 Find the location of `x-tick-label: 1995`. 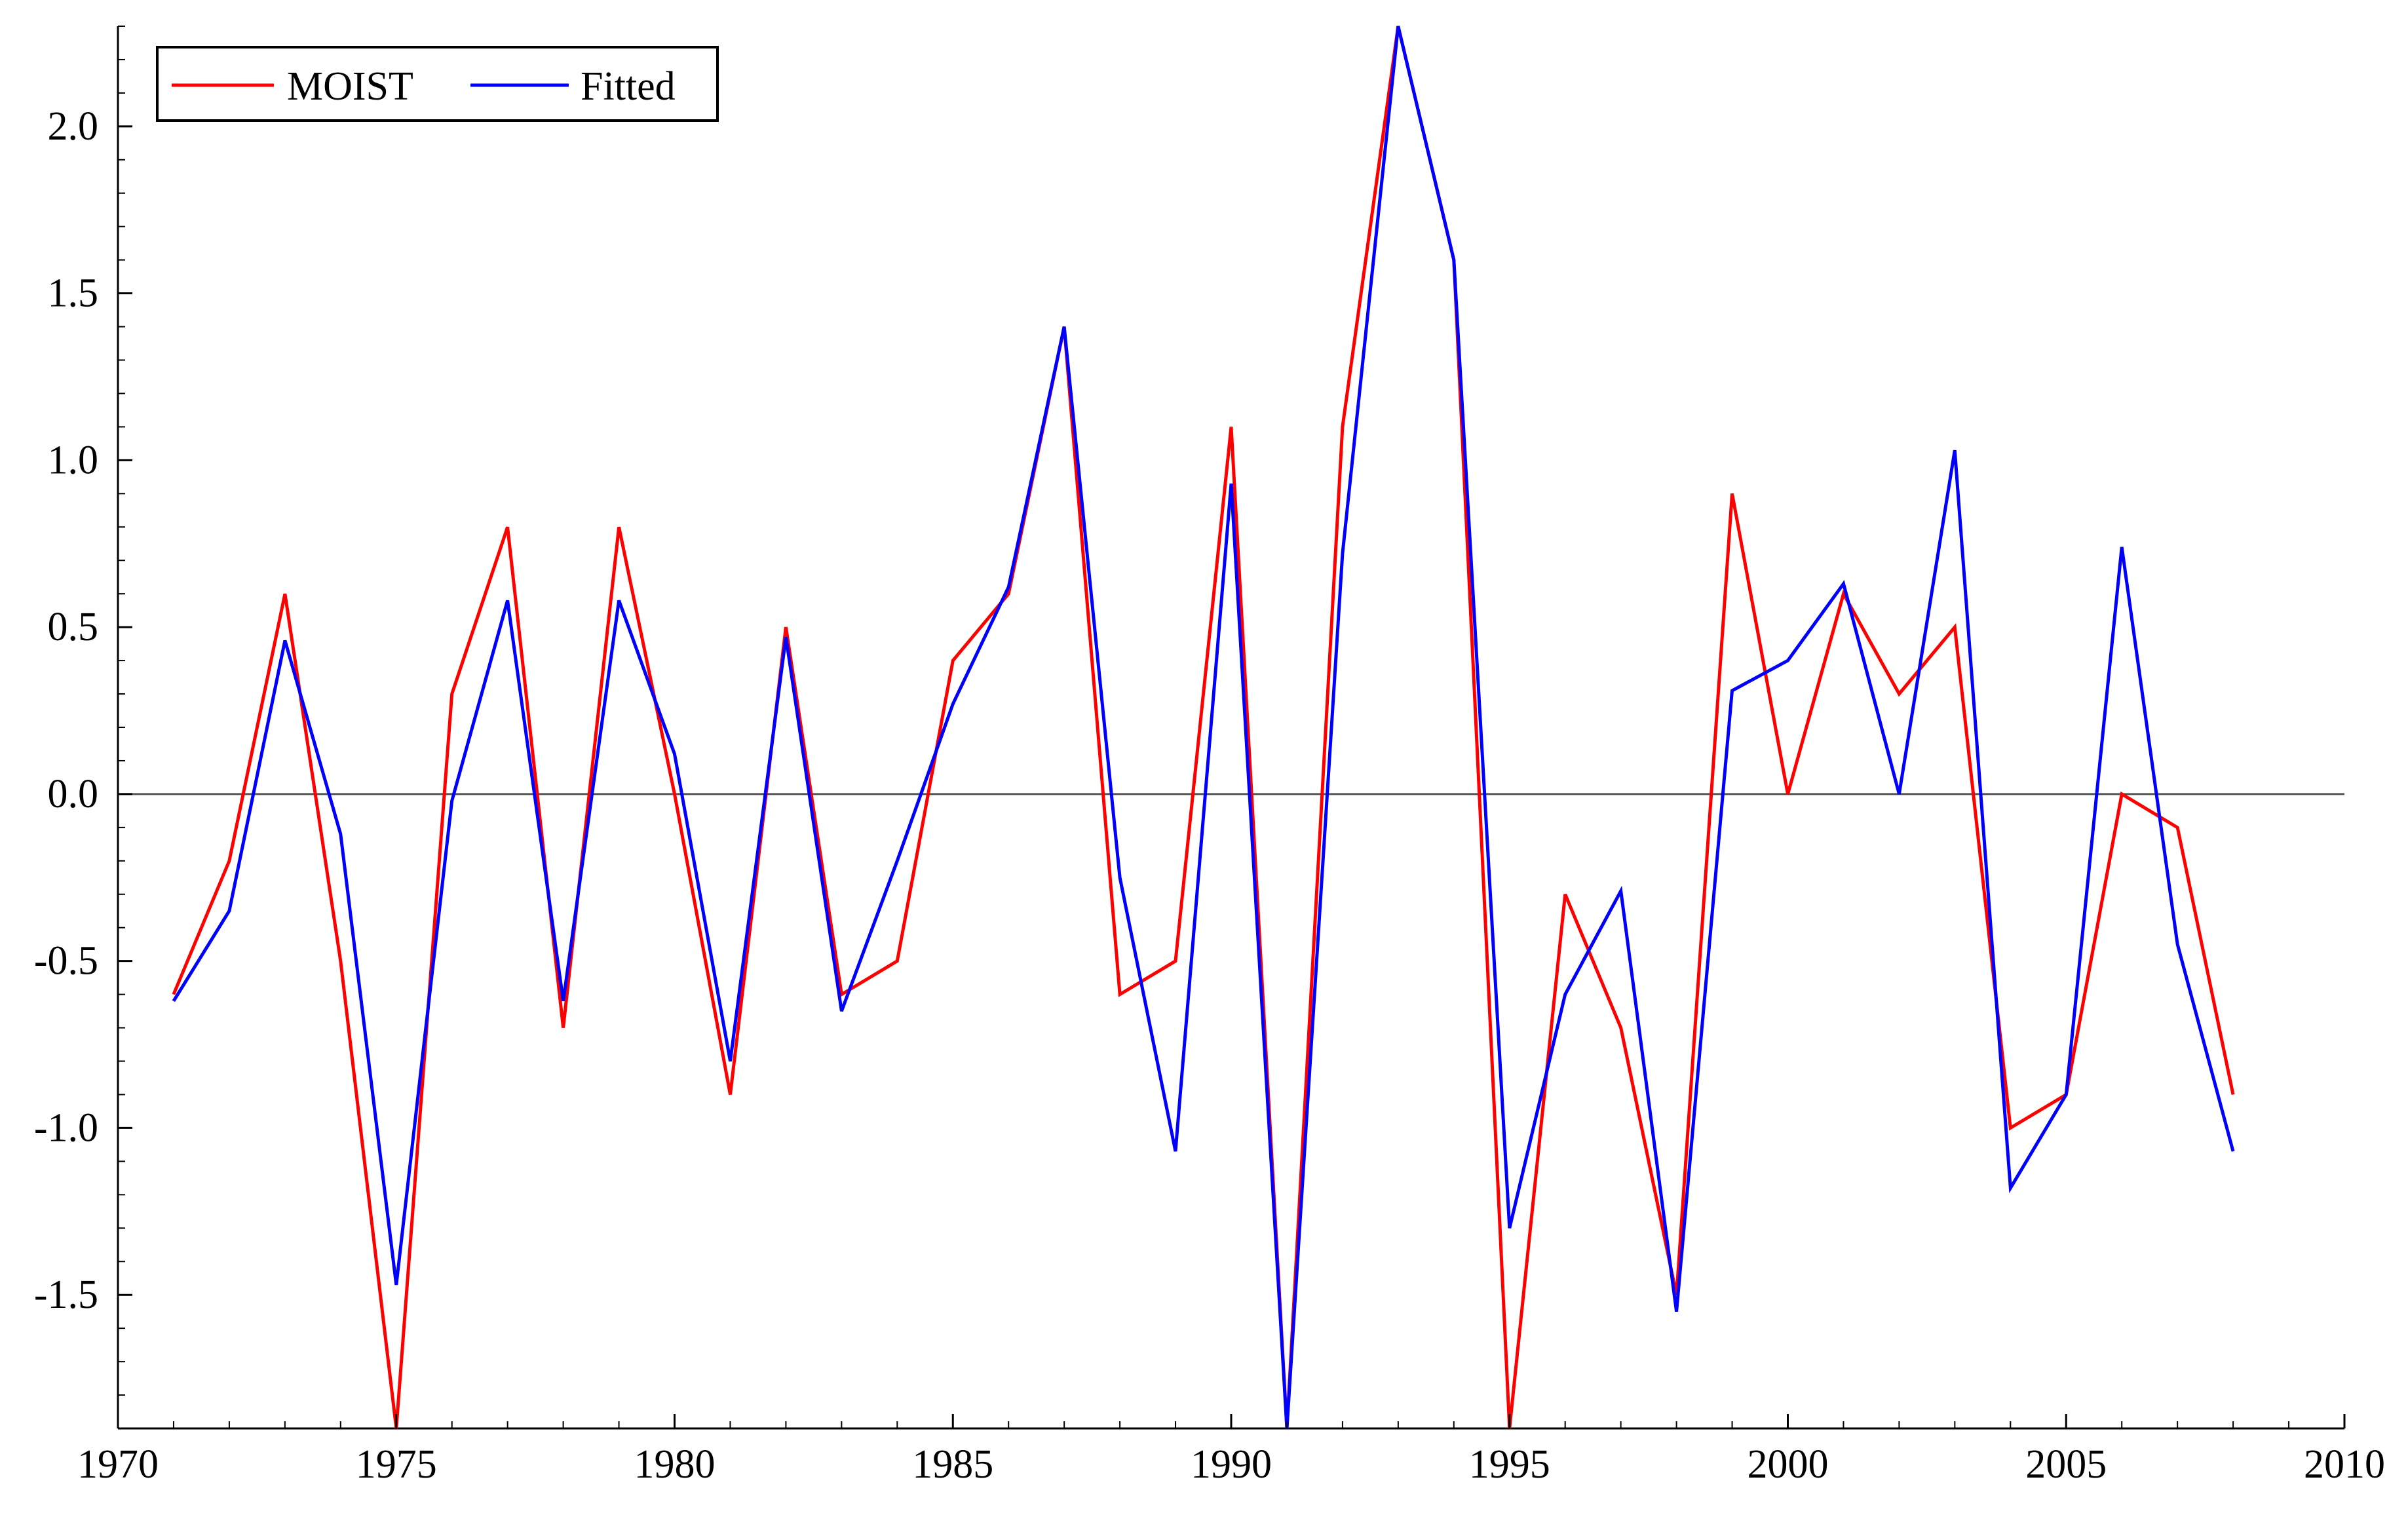

x-tick-label: 1995 is located at coordinates (1510, 1464).